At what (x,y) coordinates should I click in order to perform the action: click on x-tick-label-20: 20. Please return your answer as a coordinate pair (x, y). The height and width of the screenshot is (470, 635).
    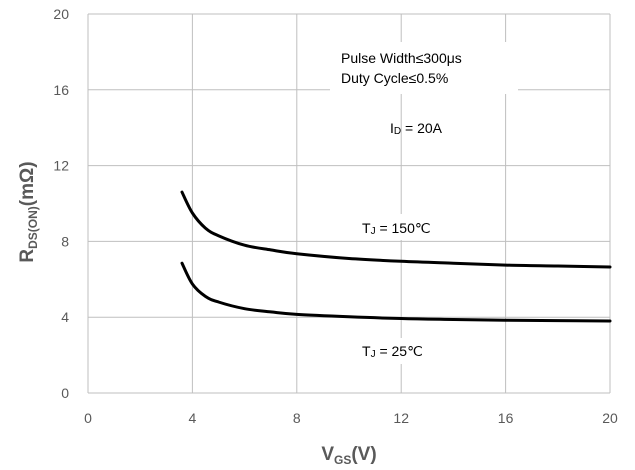
    Looking at the image, I should click on (610, 418).